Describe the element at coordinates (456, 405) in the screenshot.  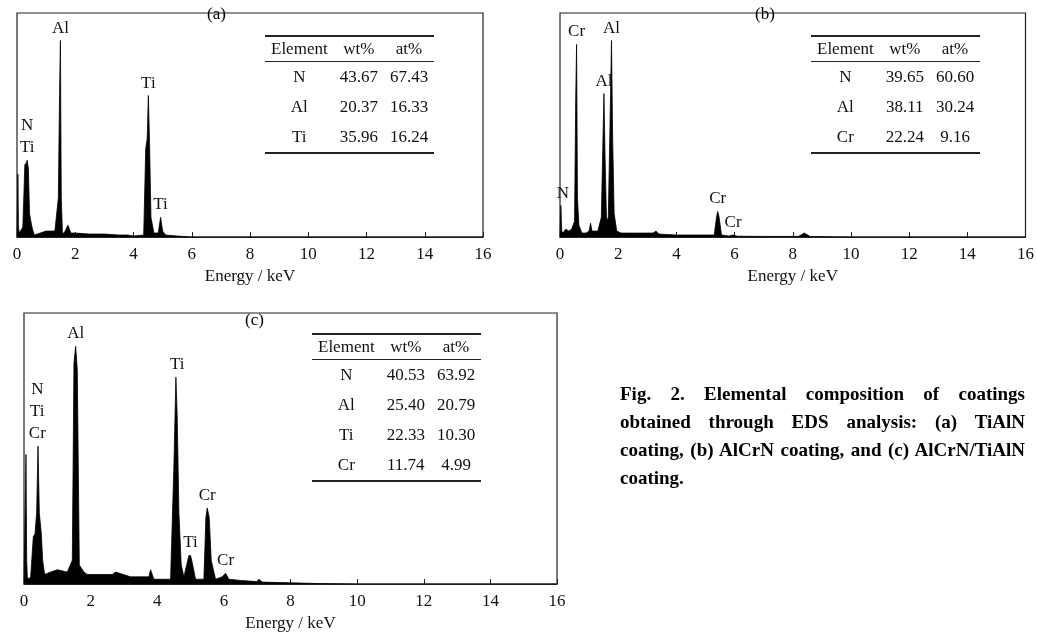
I see `annotation: 20.79` at that location.